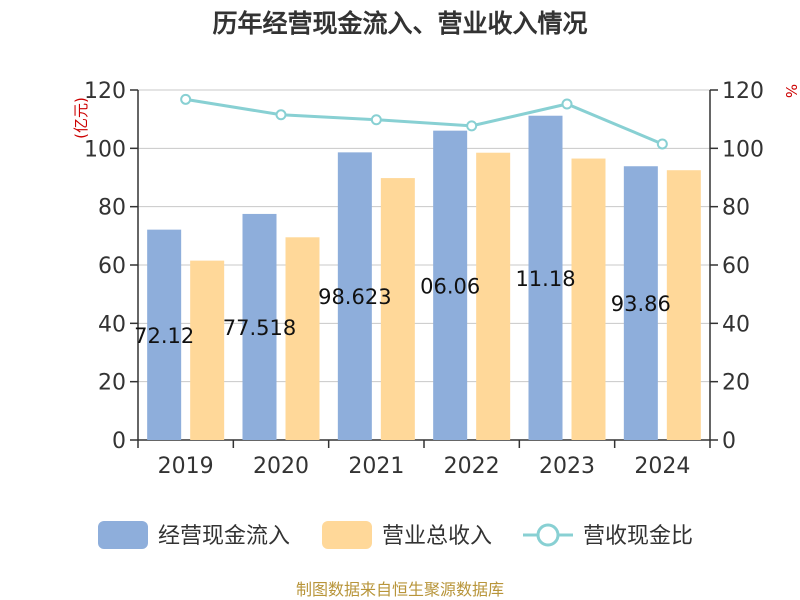 The image size is (800, 600). What do you see at coordinates (743, 91) in the screenshot?
I see `right-tick-label-120: 120` at bounding box center [743, 91].